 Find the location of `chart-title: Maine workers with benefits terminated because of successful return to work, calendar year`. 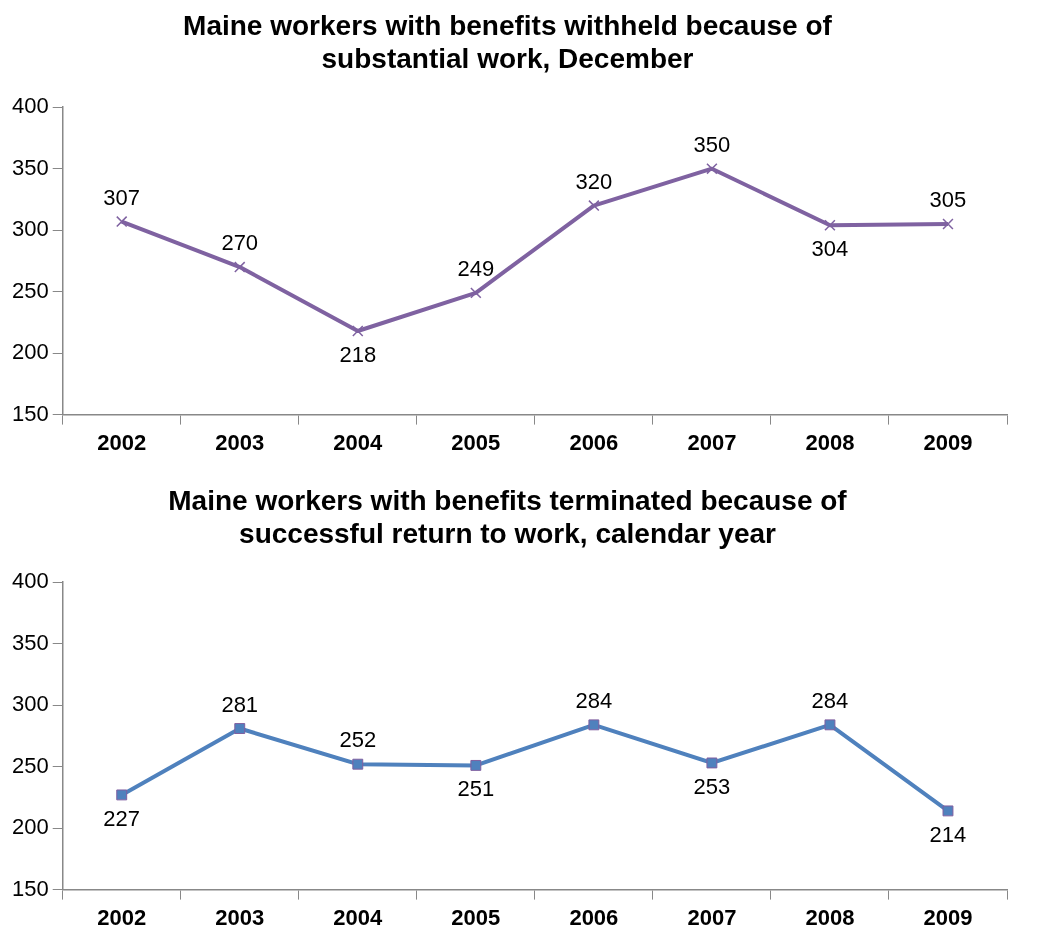

chart-title: Maine workers with benefits terminated because of successful return to work, calendar year is located at coordinates (508, 517).